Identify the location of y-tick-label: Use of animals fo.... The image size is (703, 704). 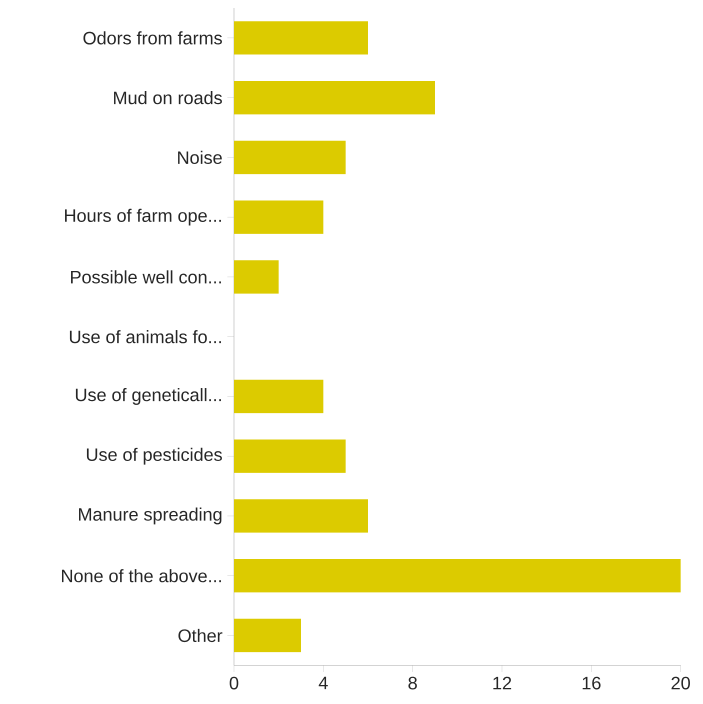
(146, 337).